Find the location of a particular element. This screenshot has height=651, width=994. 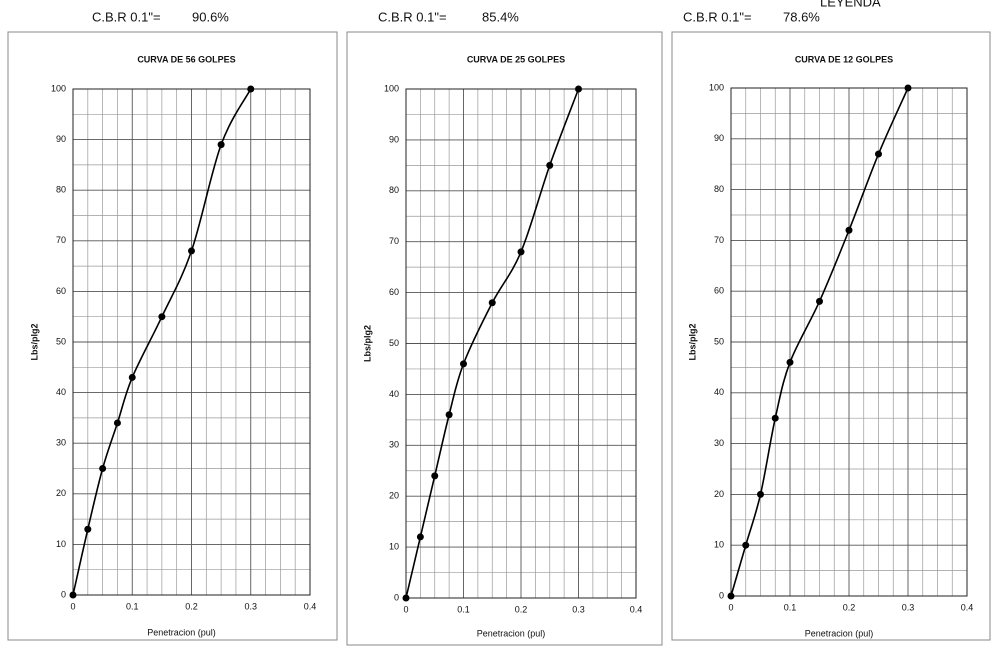

header-value: 90.6% is located at coordinates (210, 16).